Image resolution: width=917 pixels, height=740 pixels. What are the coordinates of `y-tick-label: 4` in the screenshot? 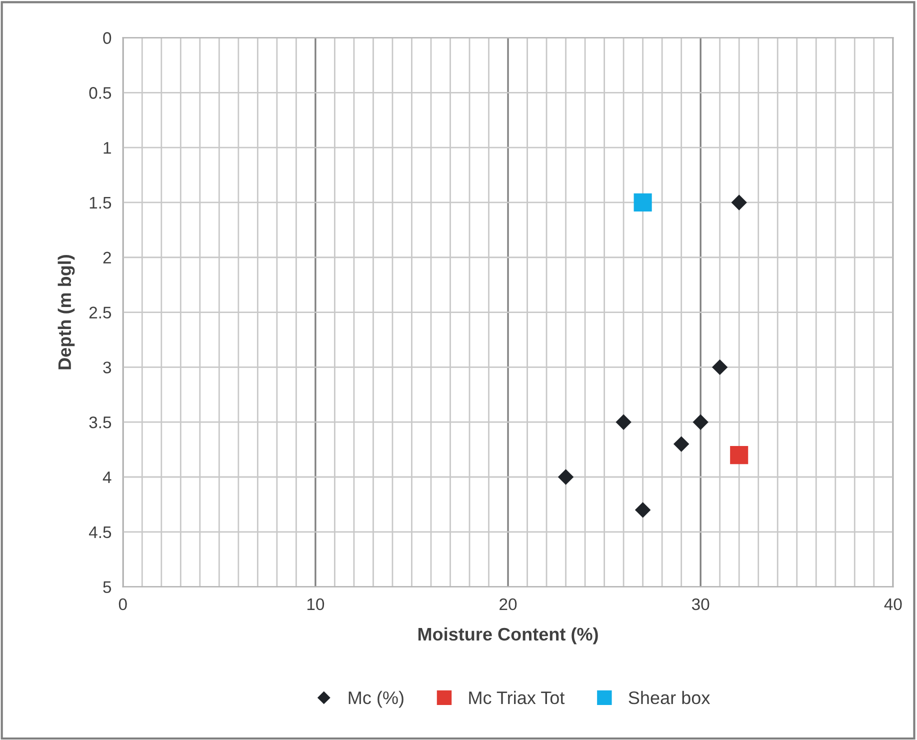 It's located at (107, 478).